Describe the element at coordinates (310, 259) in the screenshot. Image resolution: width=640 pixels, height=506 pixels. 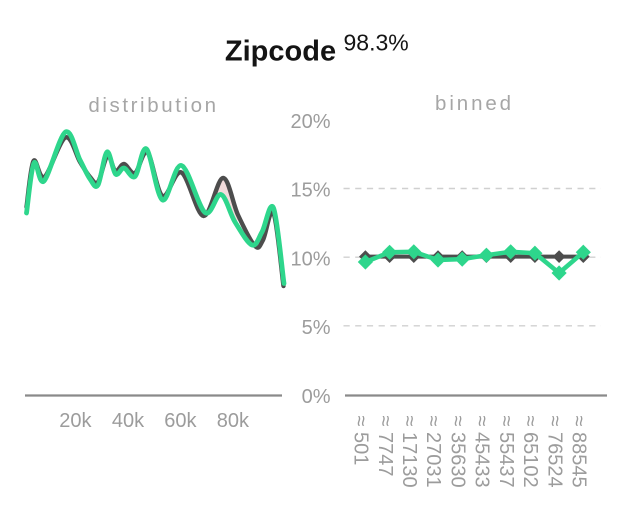
I see `svg-text: 10%` at that location.